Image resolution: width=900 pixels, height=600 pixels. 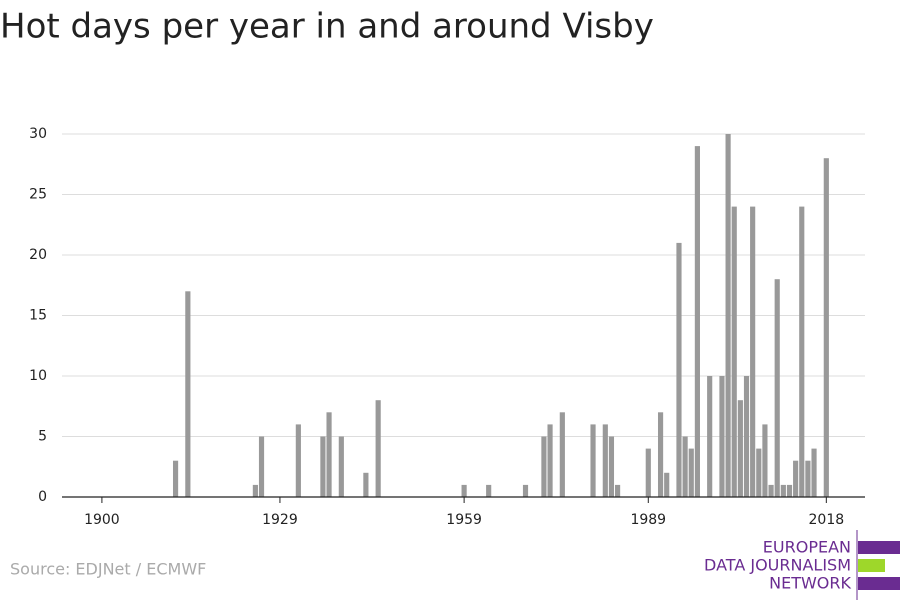 What do you see at coordinates (327, 27) in the screenshot?
I see `chart-title: Hot days per year in and around Visby` at bounding box center [327, 27].